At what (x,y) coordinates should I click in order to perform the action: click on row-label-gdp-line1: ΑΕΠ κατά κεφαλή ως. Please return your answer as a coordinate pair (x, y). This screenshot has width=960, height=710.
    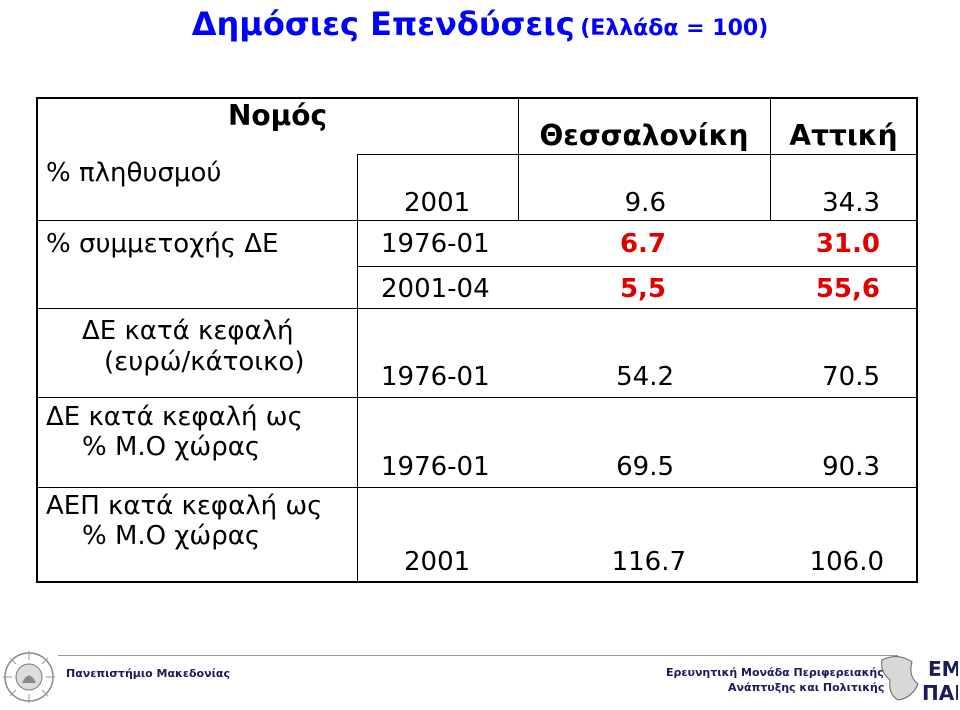
    Looking at the image, I should click on (184, 506).